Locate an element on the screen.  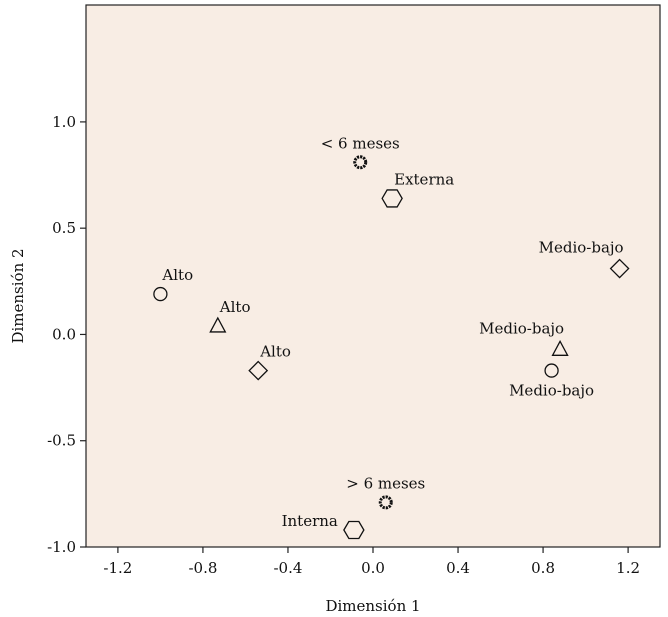
data-point: > 6 meses is located at coordinates (385, 492).